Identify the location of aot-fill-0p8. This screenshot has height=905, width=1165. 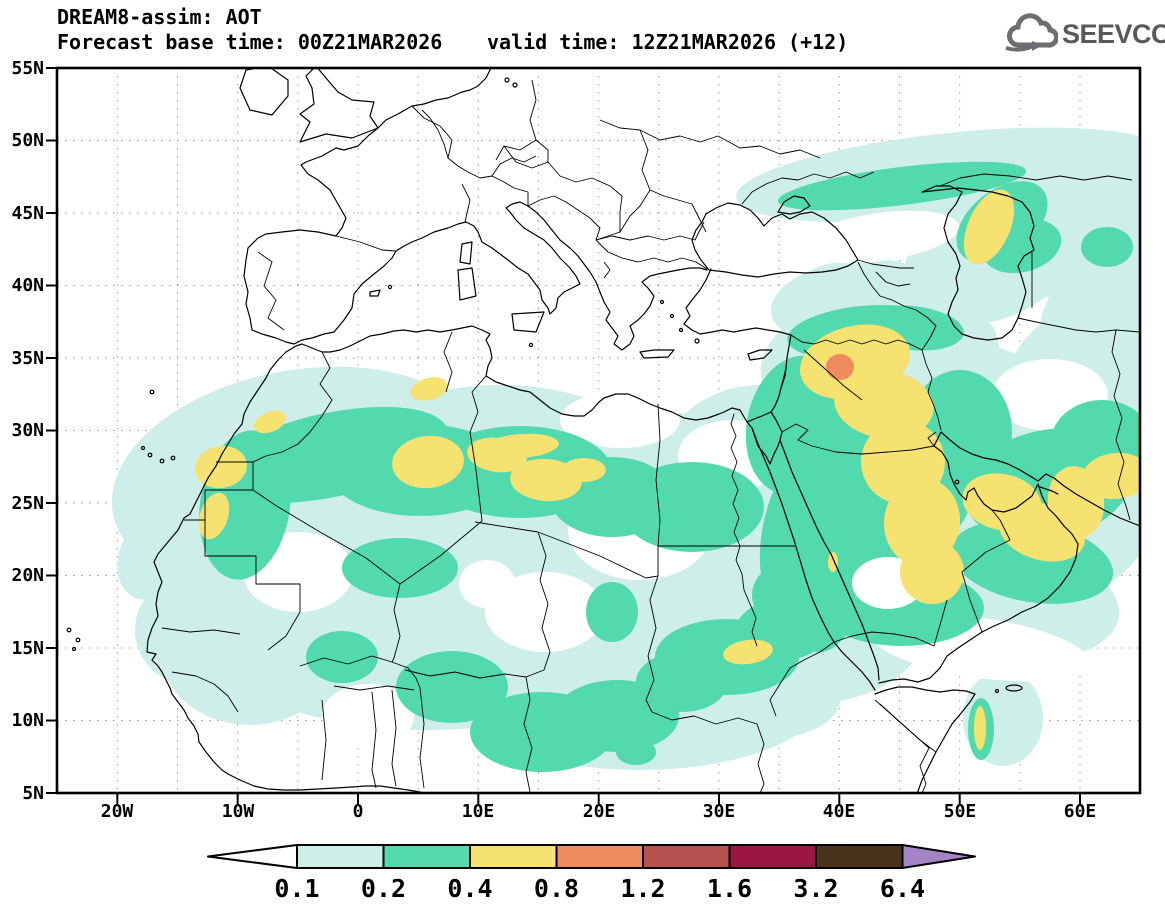
(840, 367).